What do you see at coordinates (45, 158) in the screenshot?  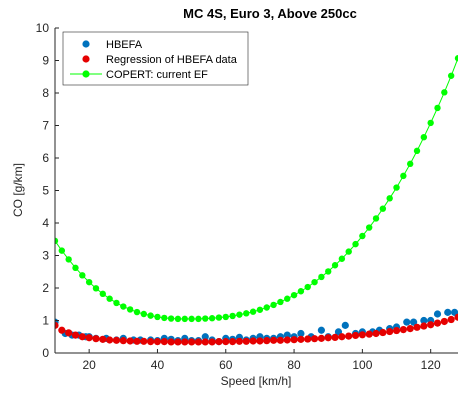 I see `y-tick-label: 6` at bounding box center [45, 158].